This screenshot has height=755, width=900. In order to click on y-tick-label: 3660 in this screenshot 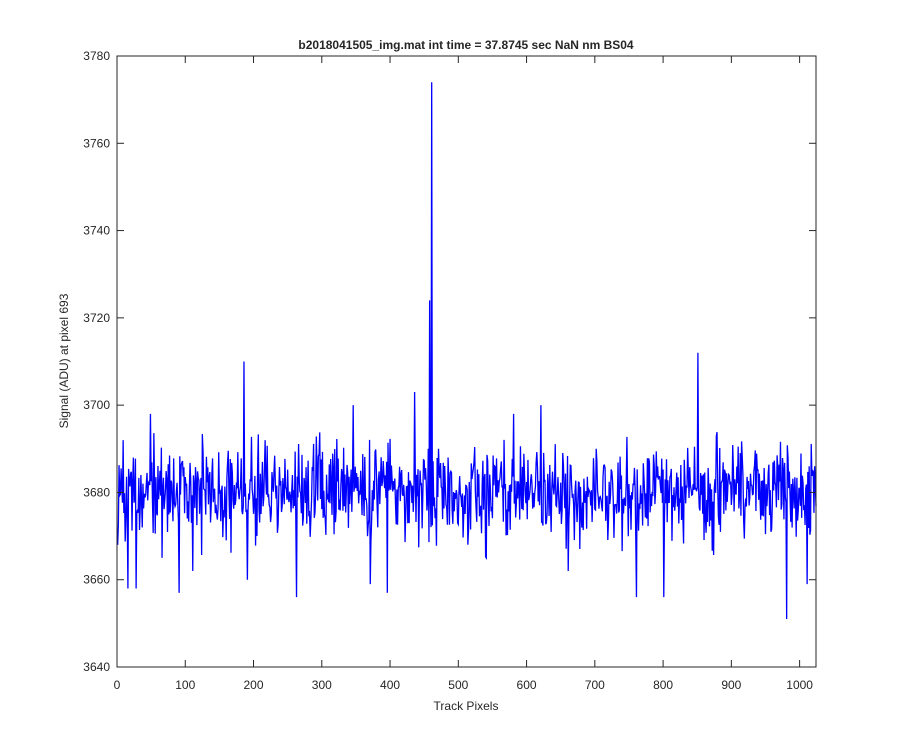, I will do `click(96, 580)`.